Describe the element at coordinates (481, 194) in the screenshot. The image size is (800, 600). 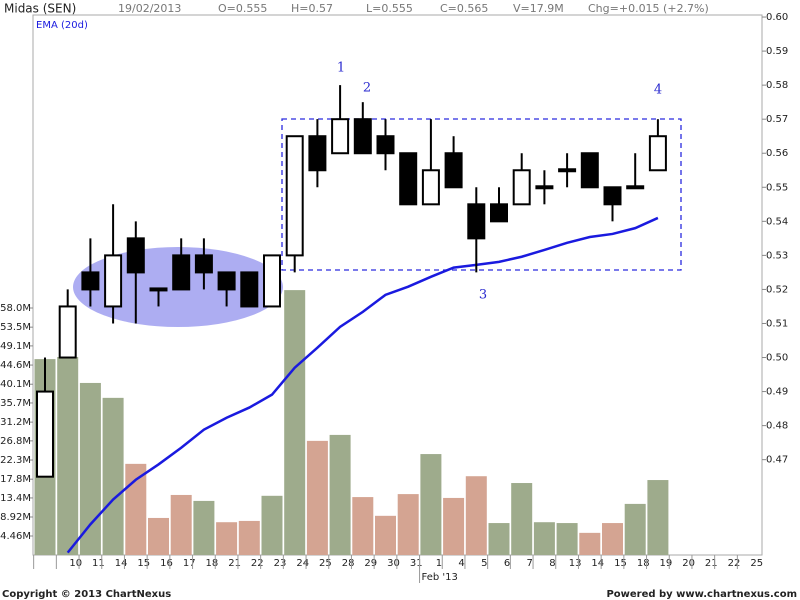
I see `range-box` at that location.